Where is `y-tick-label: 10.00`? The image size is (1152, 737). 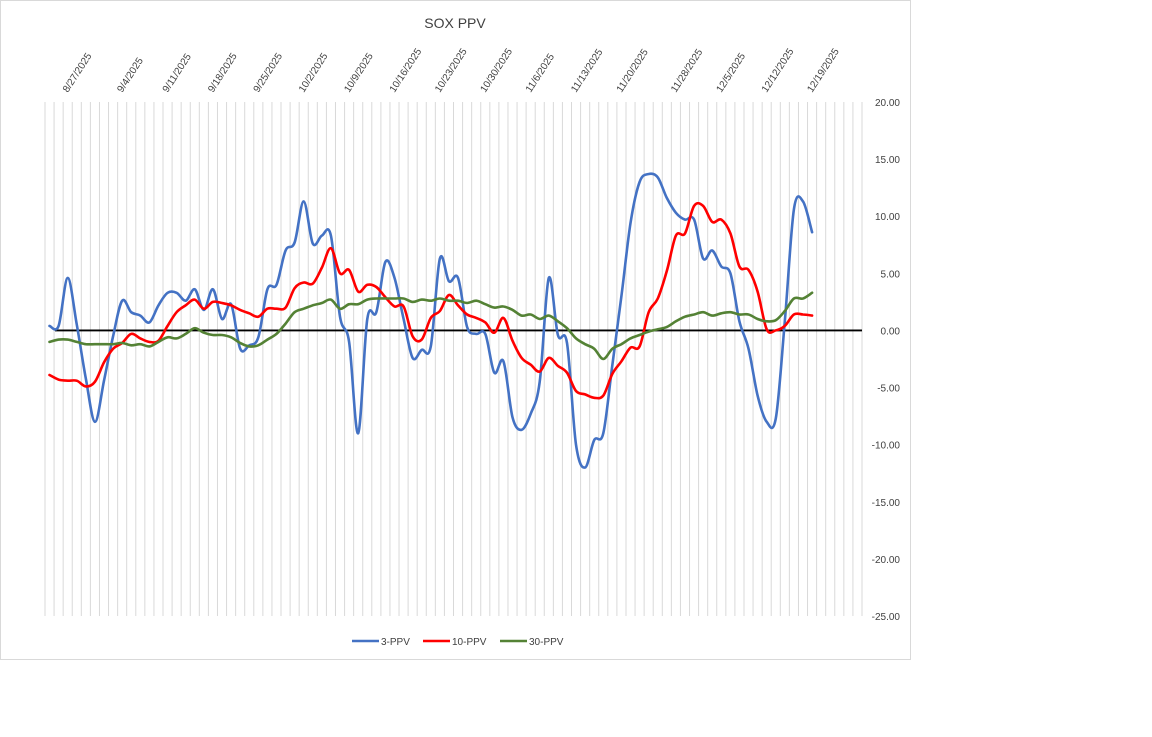
y-tick-label: 10.00 is located at coordinates (887, 217).